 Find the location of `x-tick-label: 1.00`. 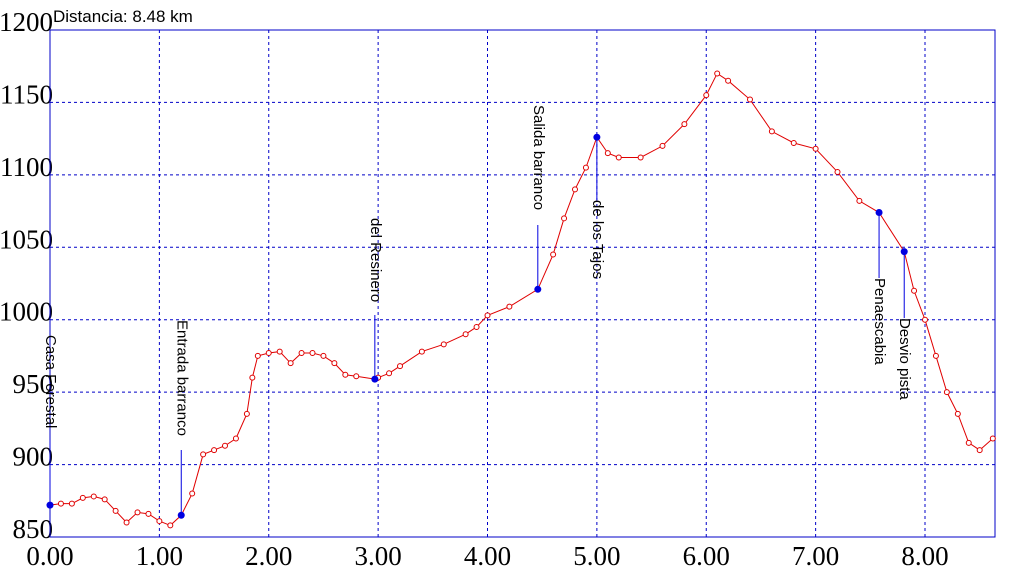

x-tick-label: 1.00 is located at coordinates (159, 555).